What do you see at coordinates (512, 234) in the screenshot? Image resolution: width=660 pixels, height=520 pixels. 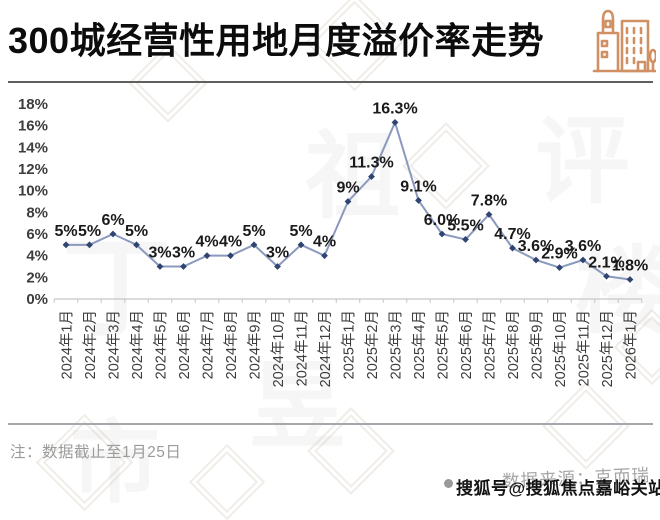 I see `data-label: 4.7%` at bounding box center [512, 234].